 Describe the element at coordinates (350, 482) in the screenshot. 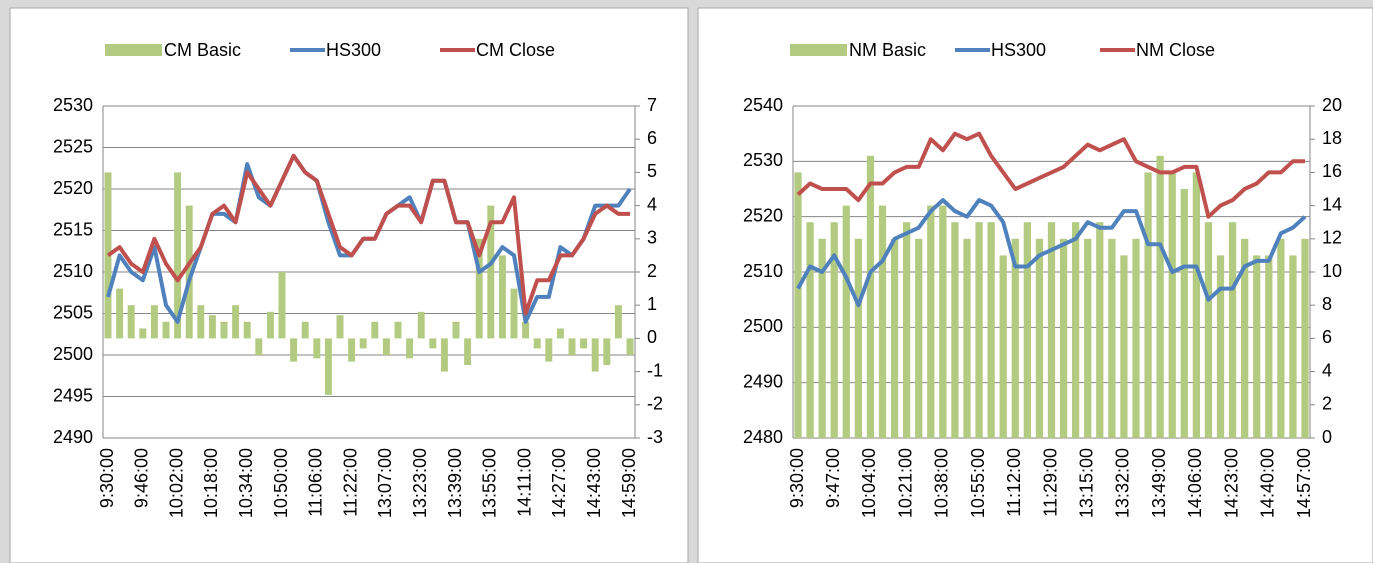

I see `x-tick-label: 11:22:00` at that location.